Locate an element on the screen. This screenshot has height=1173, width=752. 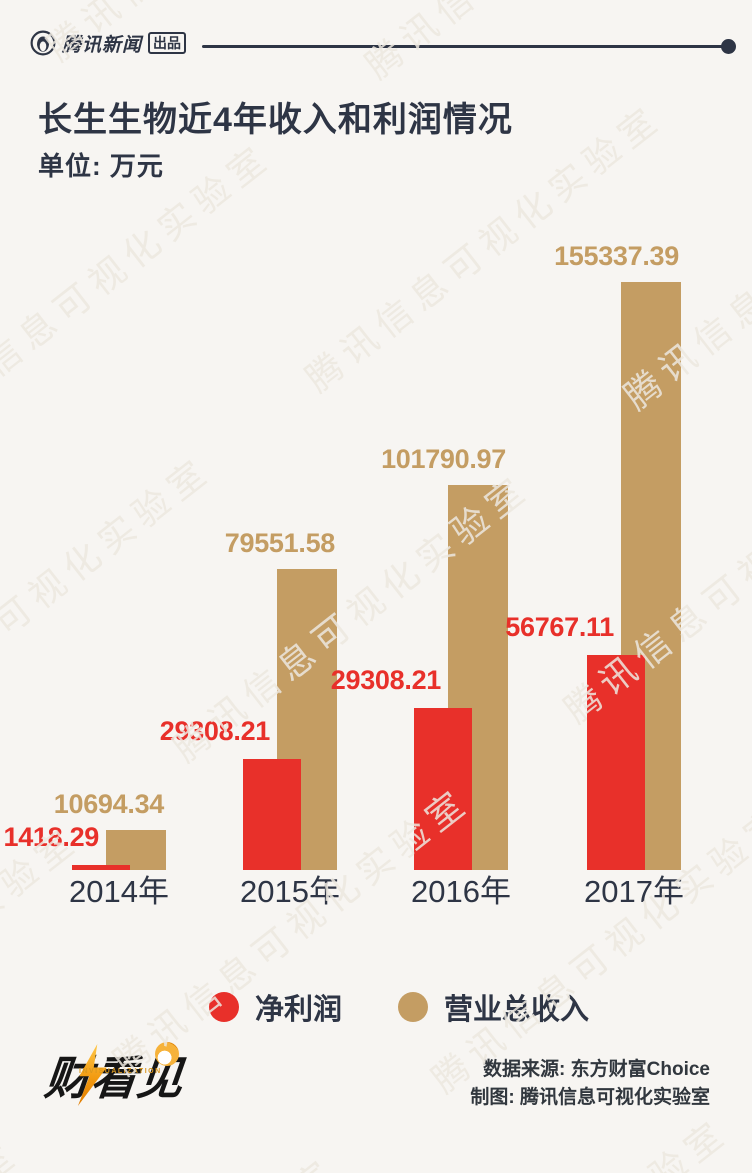
value-label-net-profit-2017: 56767.11 is located at coordinates (559, 627).